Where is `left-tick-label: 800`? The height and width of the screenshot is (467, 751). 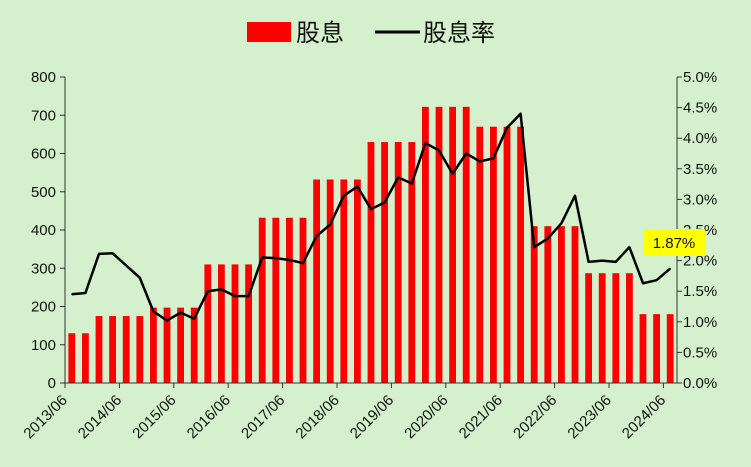 left-tick-label: 800 is located at coordinates (43, 77).